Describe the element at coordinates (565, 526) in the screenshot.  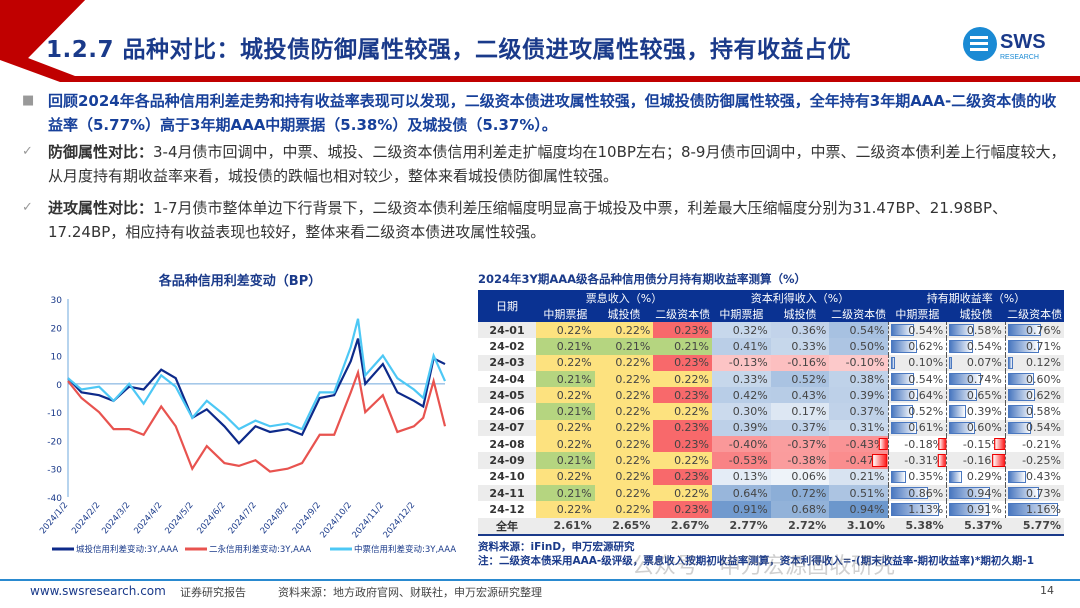
I see `value-cell: 2.61%` at that location.